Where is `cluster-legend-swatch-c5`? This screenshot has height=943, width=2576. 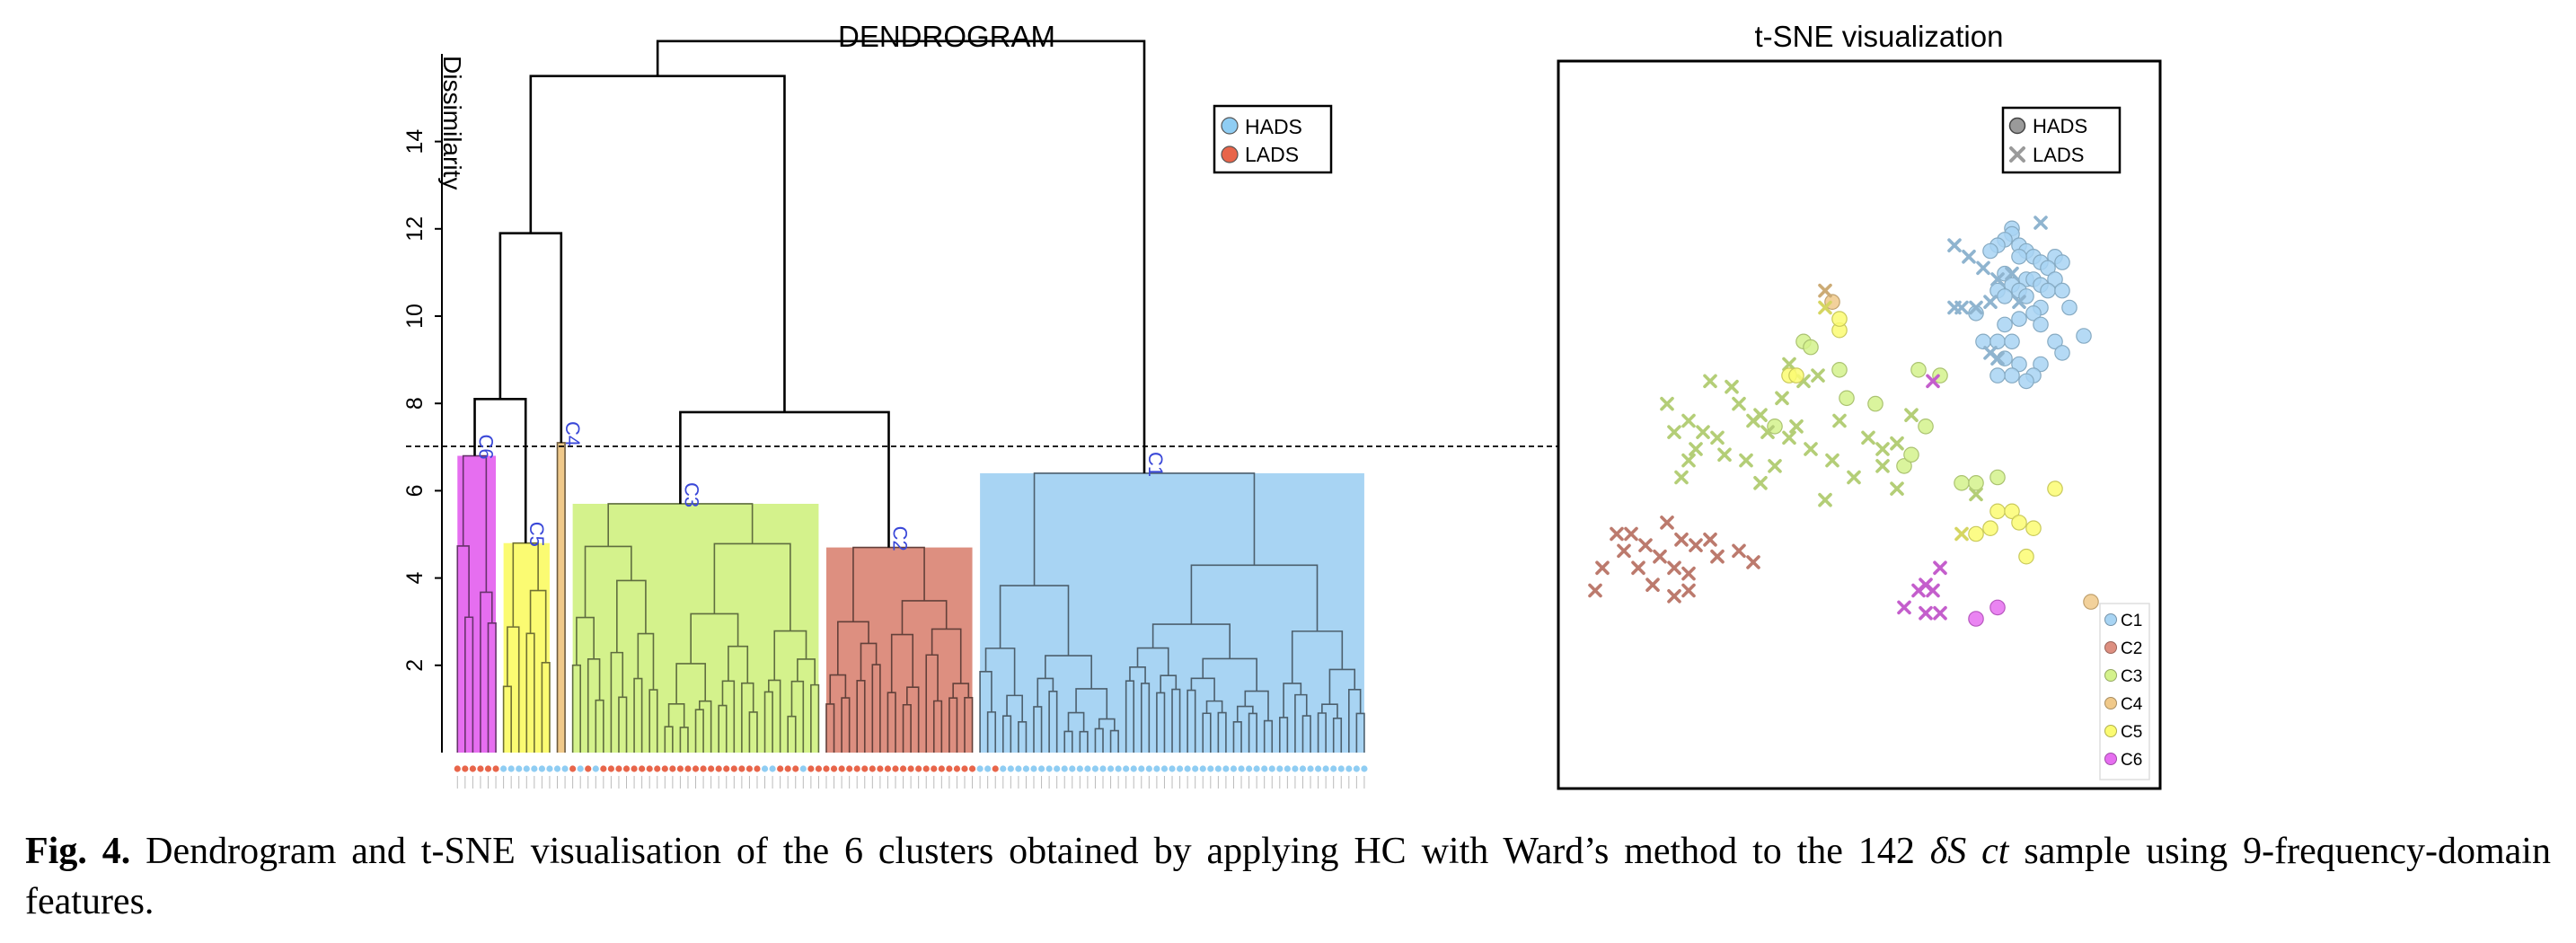 cluster-legend-swatch-c5 is located at coordinates (2110, 731).